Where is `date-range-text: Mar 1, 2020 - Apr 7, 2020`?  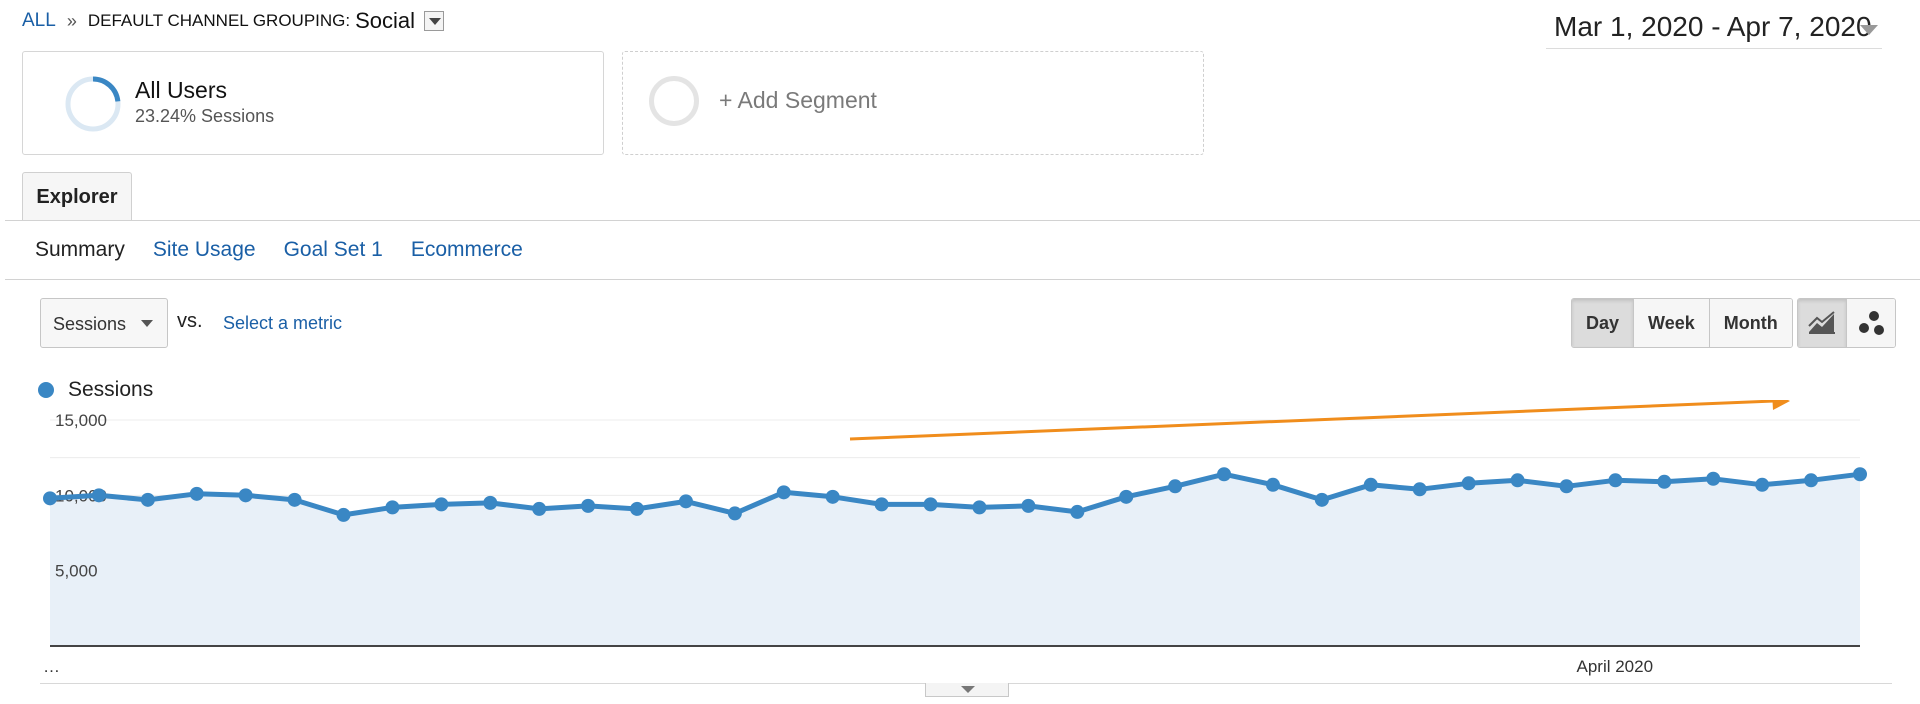
date-range-text: Mar 1, 2020 - Apr 7, 2020 is located at coordinates (1713, 26).